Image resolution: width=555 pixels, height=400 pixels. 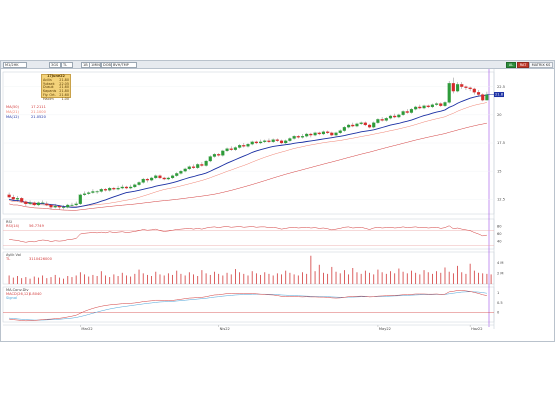 I want to click on macd-tick-label: 1, so click(x=498, y=293).